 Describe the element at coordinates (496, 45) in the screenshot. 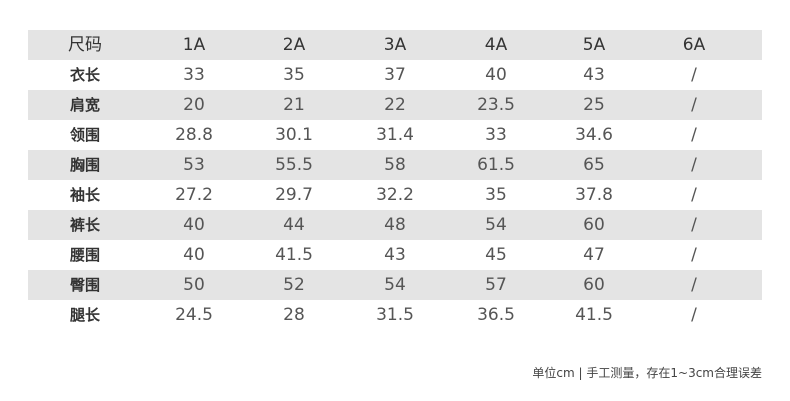

I see `cell: 4A` at that location.